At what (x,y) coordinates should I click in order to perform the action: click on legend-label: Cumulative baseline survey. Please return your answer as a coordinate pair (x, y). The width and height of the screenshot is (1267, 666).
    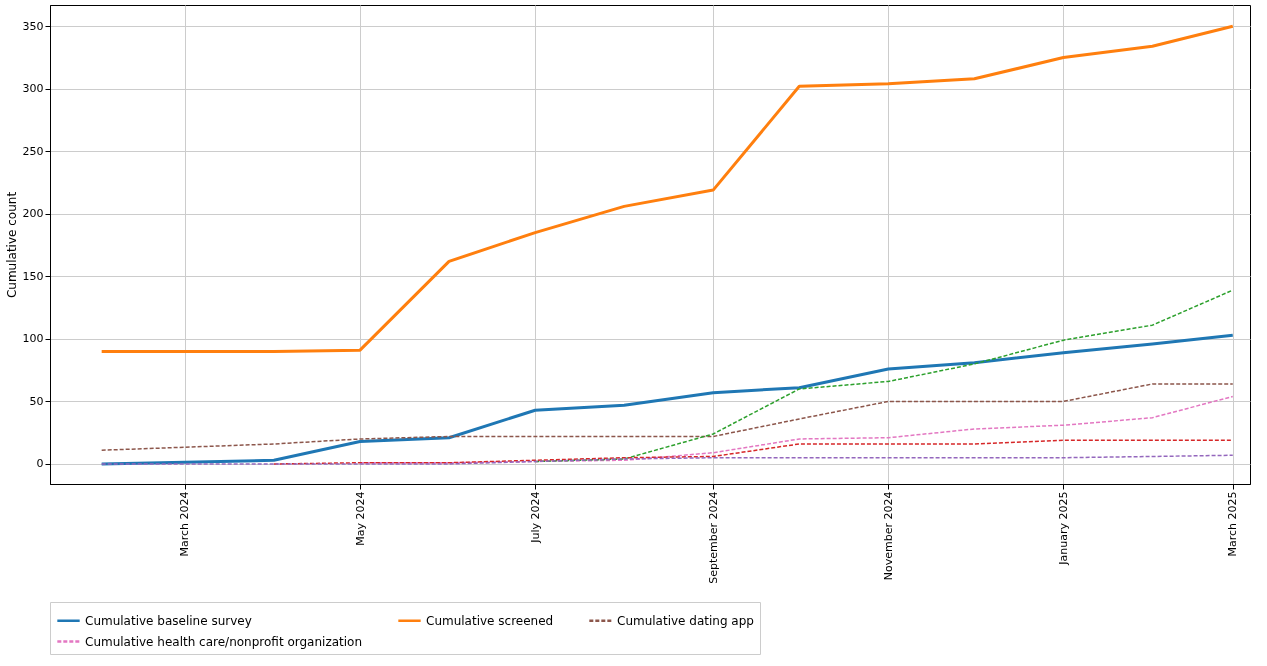
    Looking at the image, I should click on (168, 620).